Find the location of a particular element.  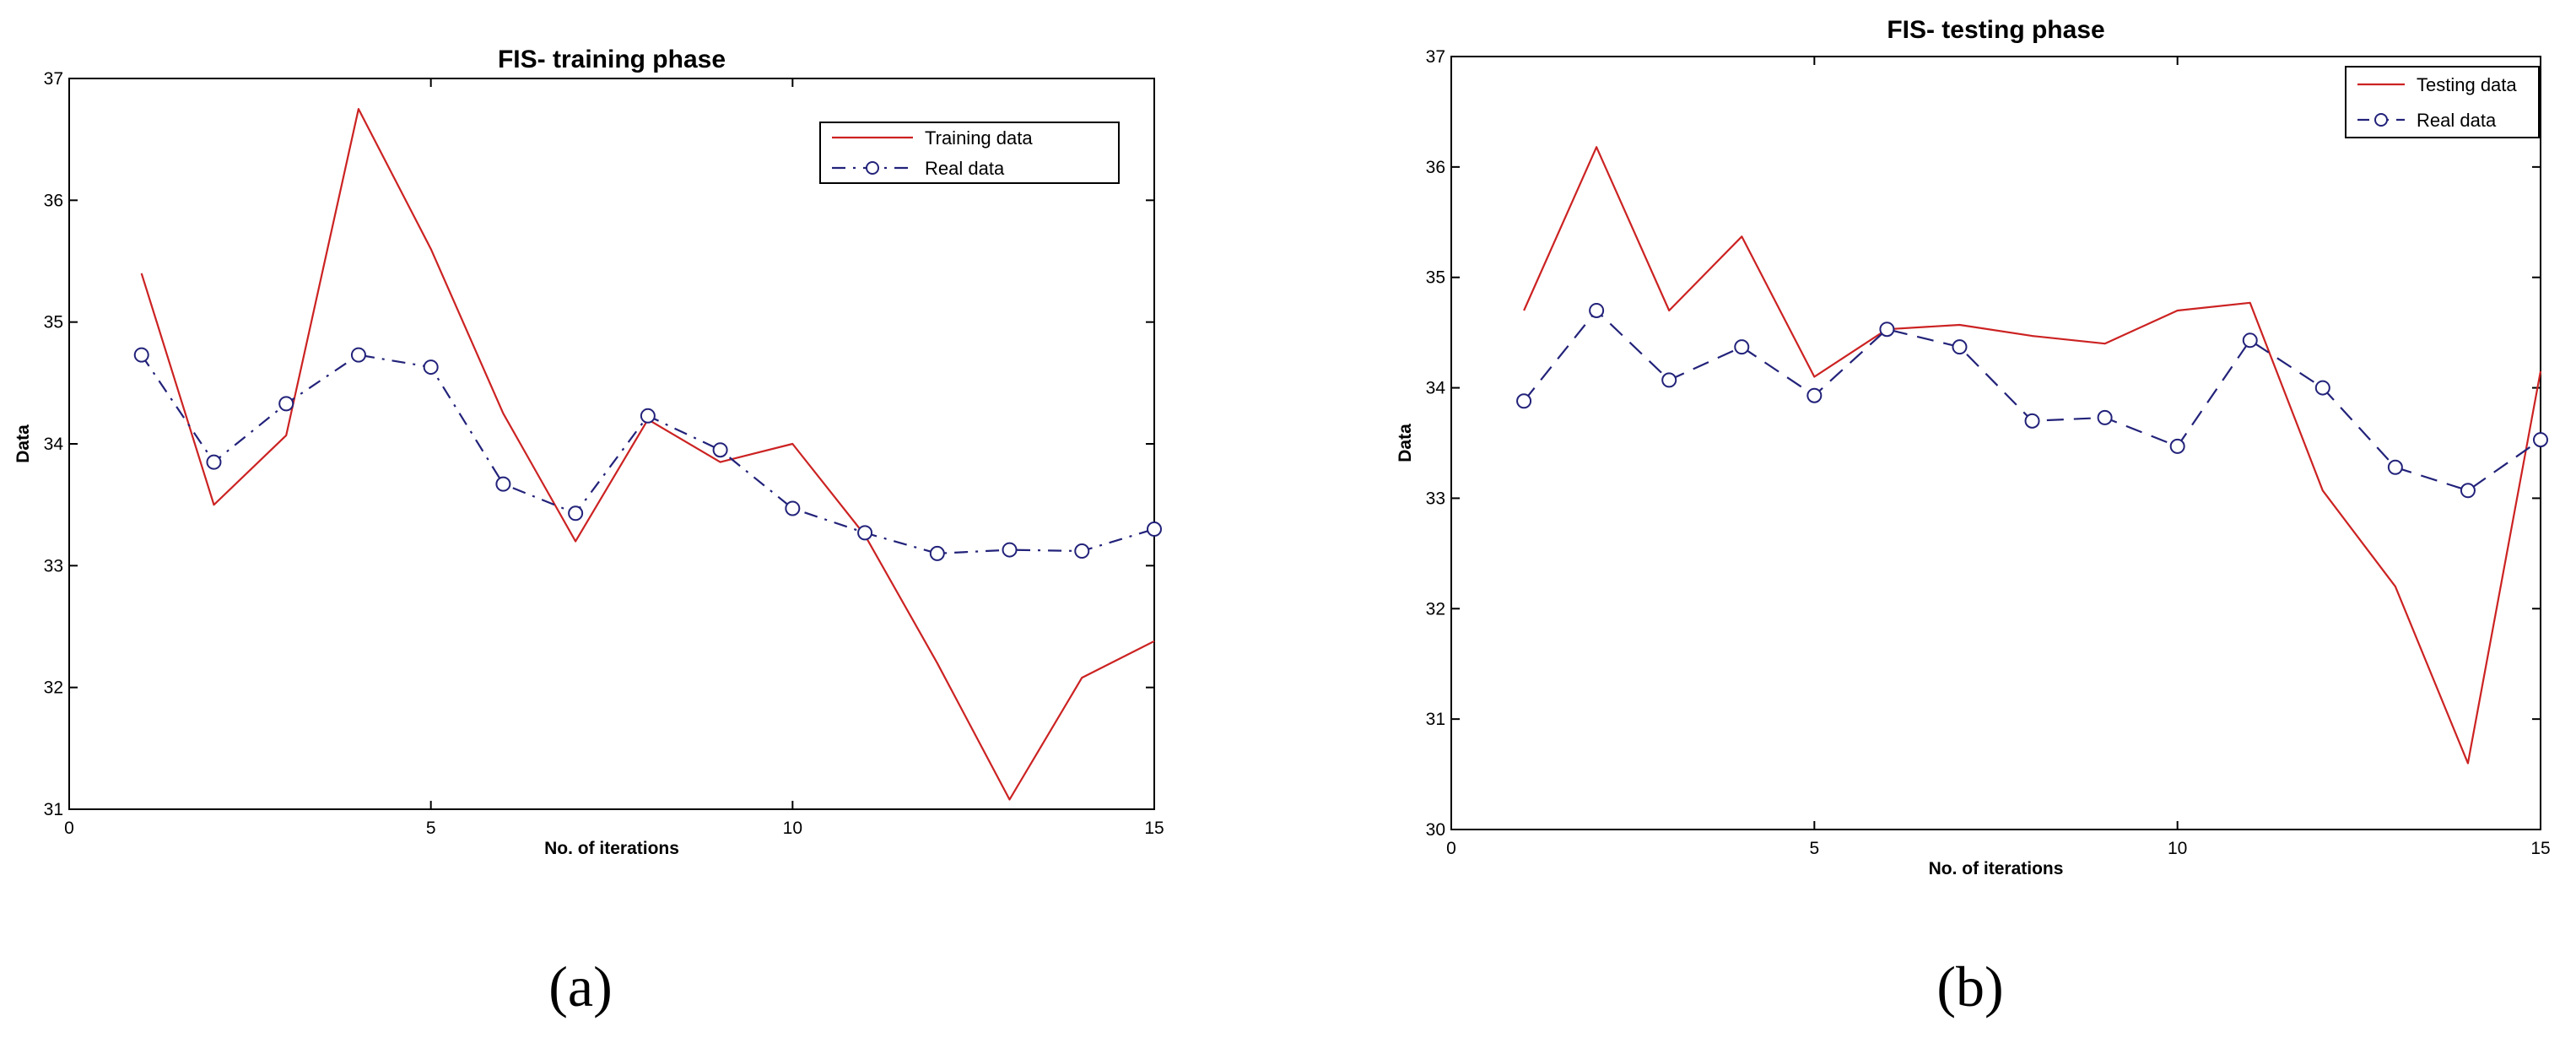

legend-entry-label: Training data is located at coordinates (979, 138).